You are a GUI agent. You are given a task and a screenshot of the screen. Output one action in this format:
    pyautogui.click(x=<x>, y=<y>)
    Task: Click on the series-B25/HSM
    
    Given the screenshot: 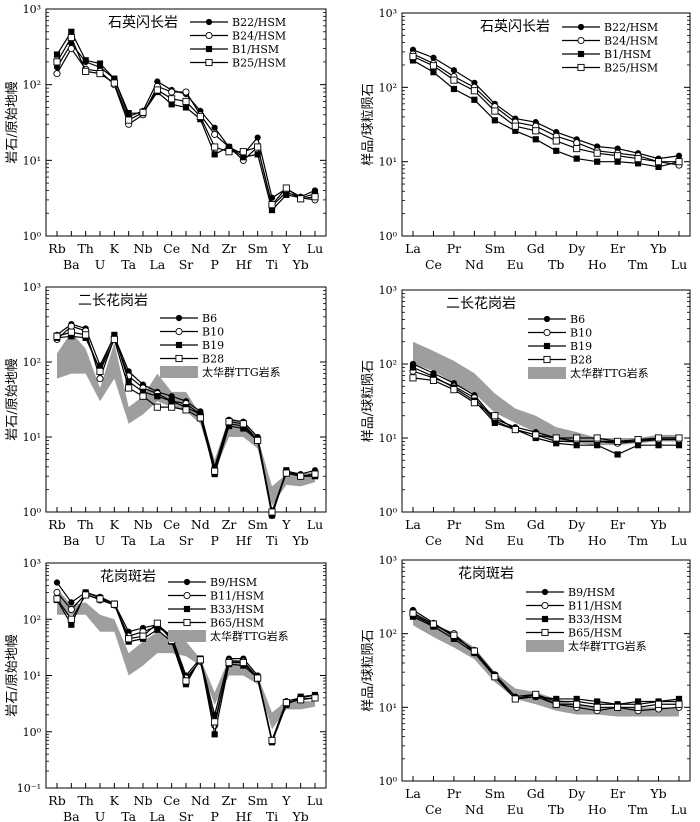 What is the action you would take?
    pyautogui.click(x=546, y=109)
    